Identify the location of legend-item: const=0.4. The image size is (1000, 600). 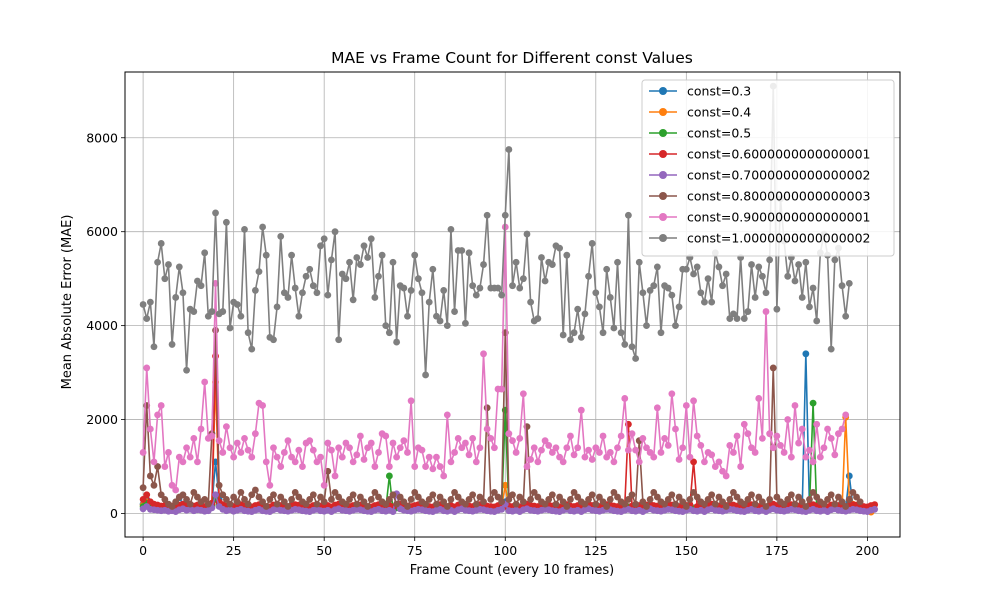
(700, 112).